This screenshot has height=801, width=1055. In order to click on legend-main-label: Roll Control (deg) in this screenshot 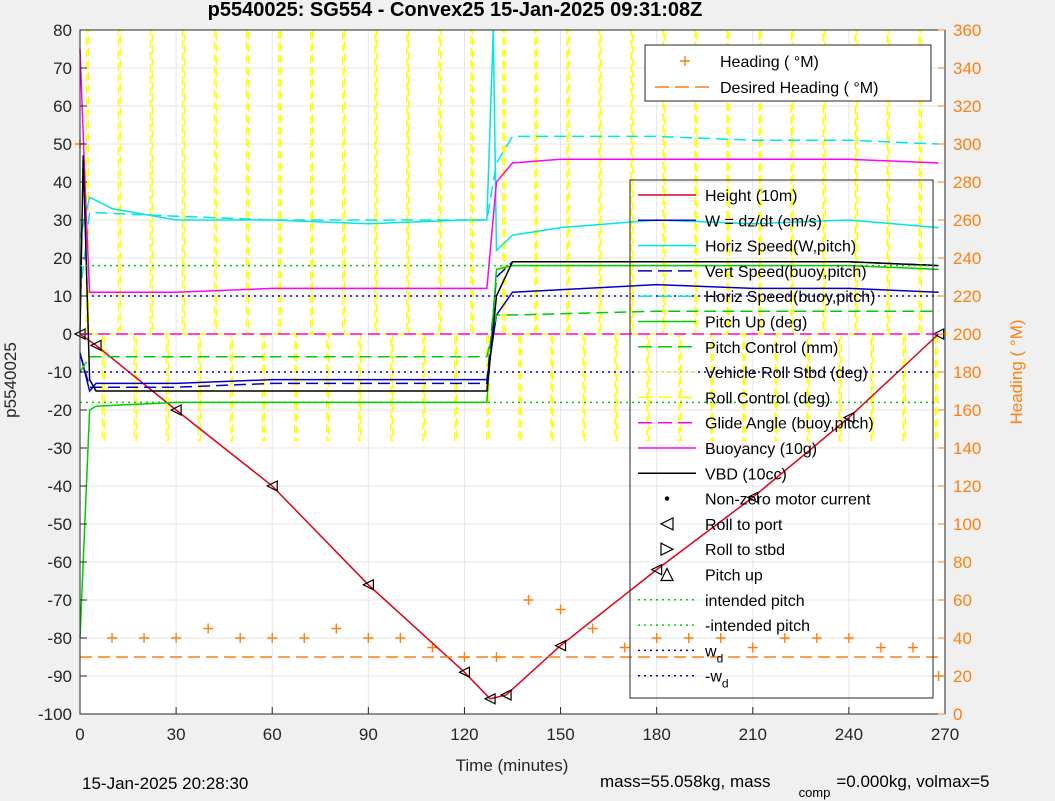, I will do `click(767, 398)`.